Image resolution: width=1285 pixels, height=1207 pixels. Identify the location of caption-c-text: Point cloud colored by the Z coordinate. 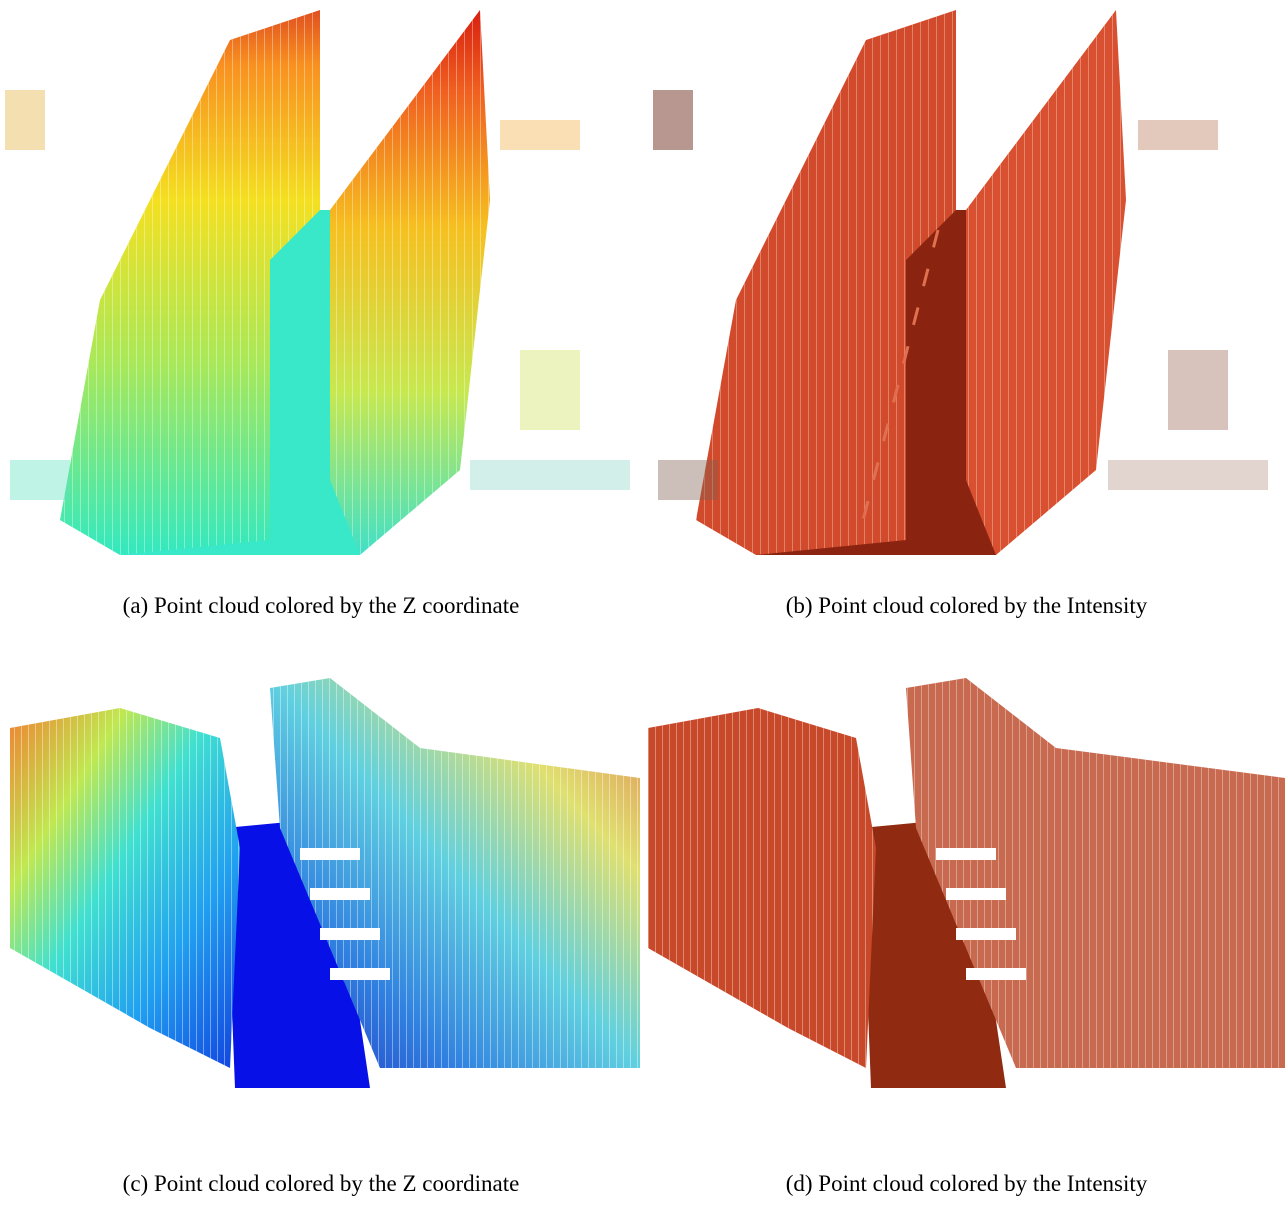
(336, 1183).